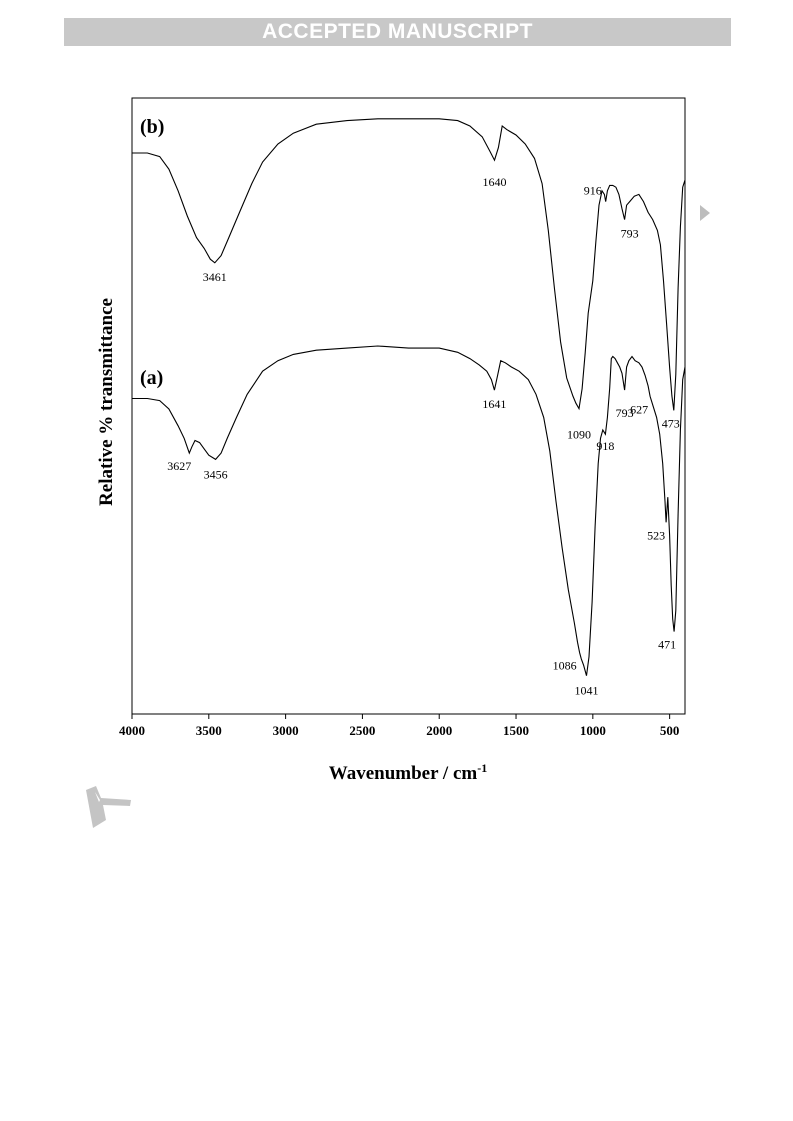 This screenshot has width=793, height=1121. I want to click on x-tick-label: 2500, so click(362, 730).